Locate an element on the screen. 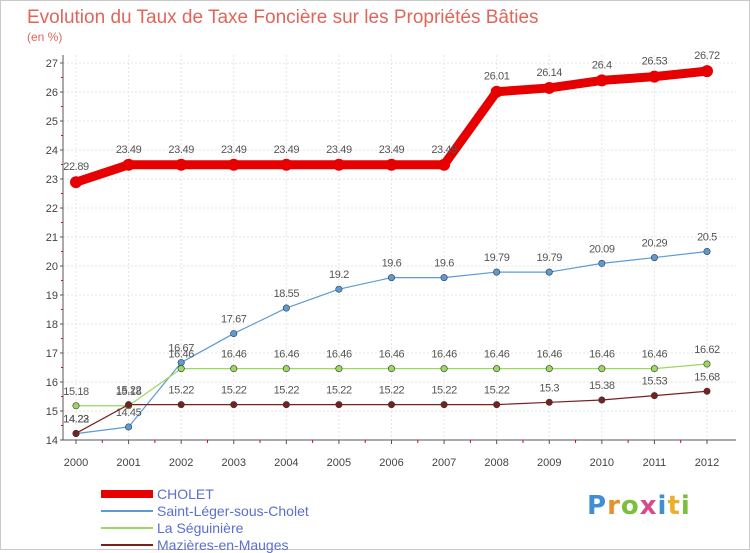 The width and height of the screenshot is (750, 553). y-tick-label: 14 is located at coordinates (52, 441).